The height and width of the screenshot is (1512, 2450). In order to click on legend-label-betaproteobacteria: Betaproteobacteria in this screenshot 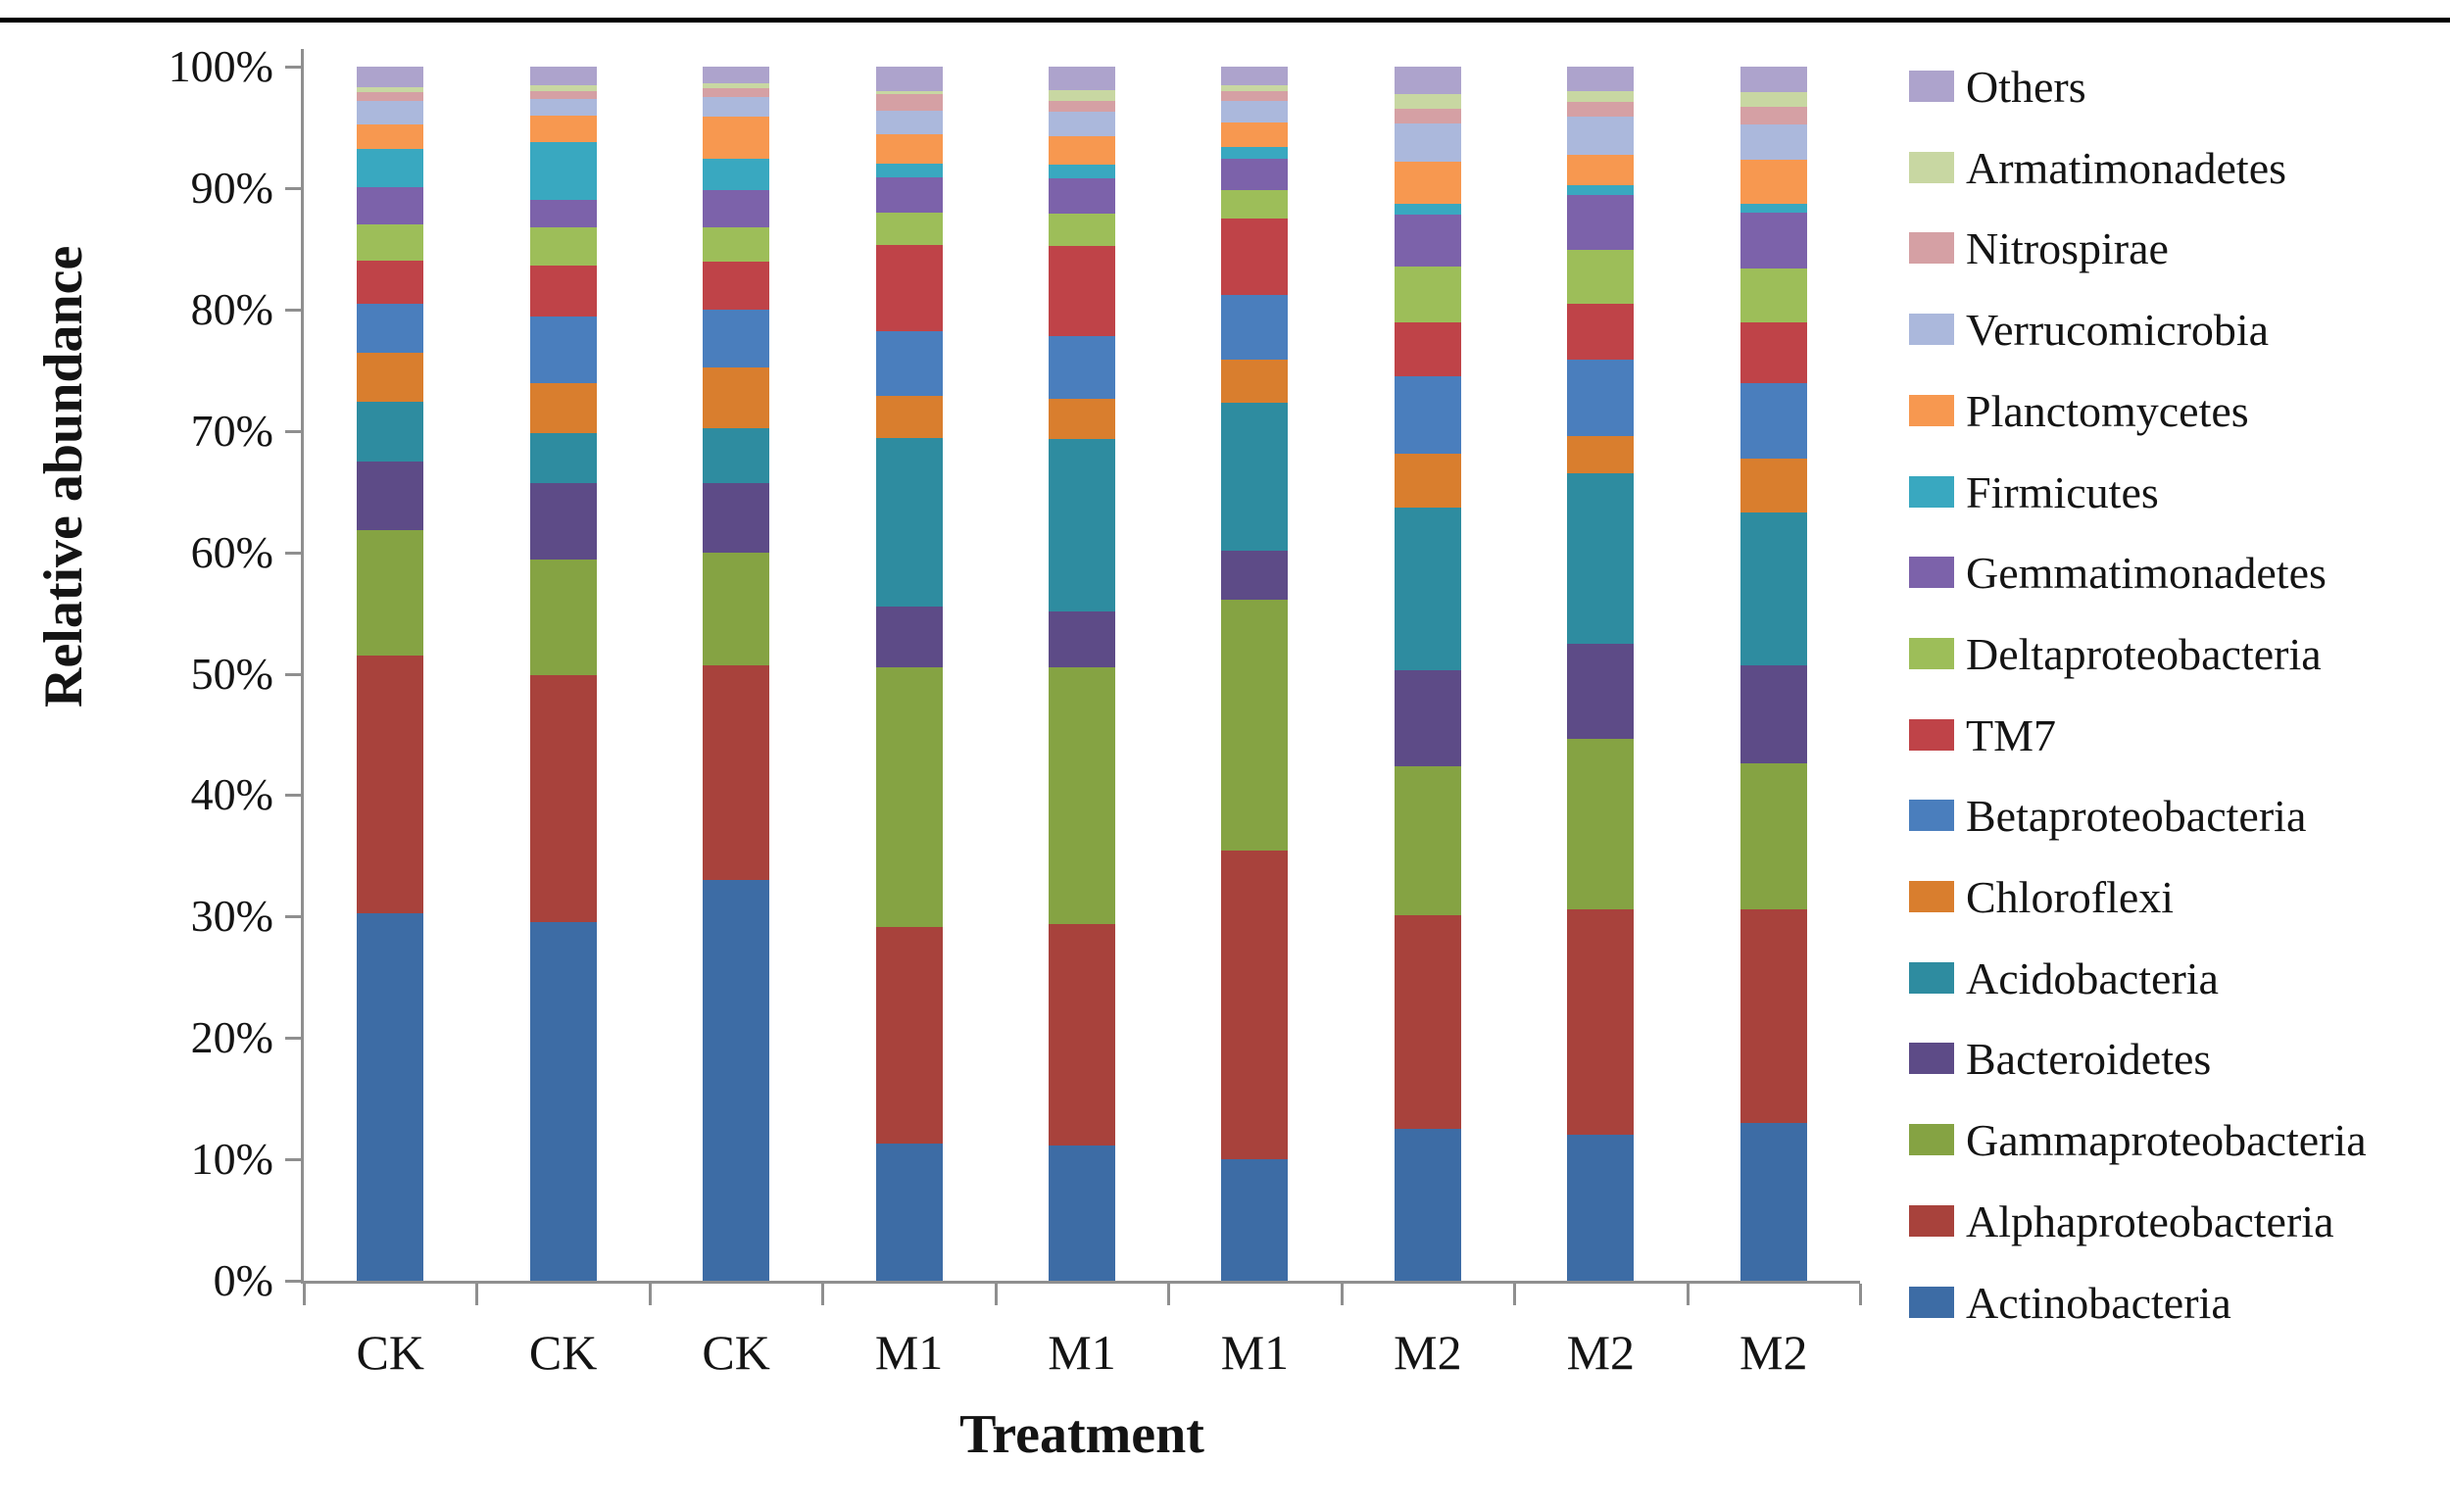, I will do `click(2136, 816)`.